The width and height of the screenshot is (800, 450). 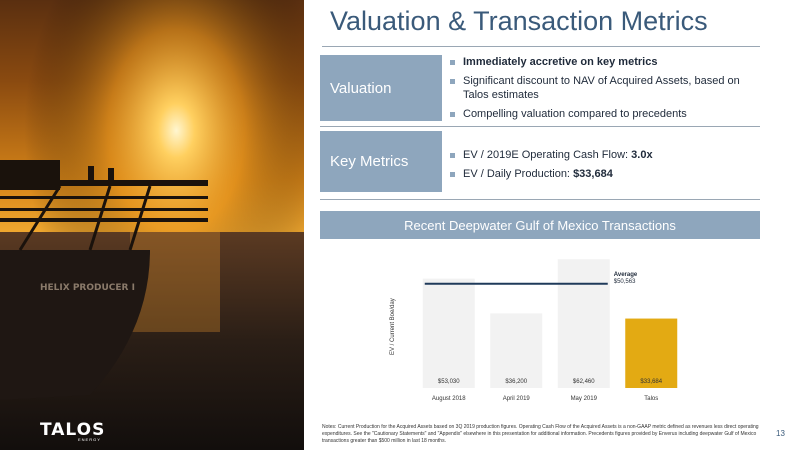 What do you see at coordinates (449, 399) in the screenshot?
I see `x-tick-label: August 2018` at bounding box center [449, 399].